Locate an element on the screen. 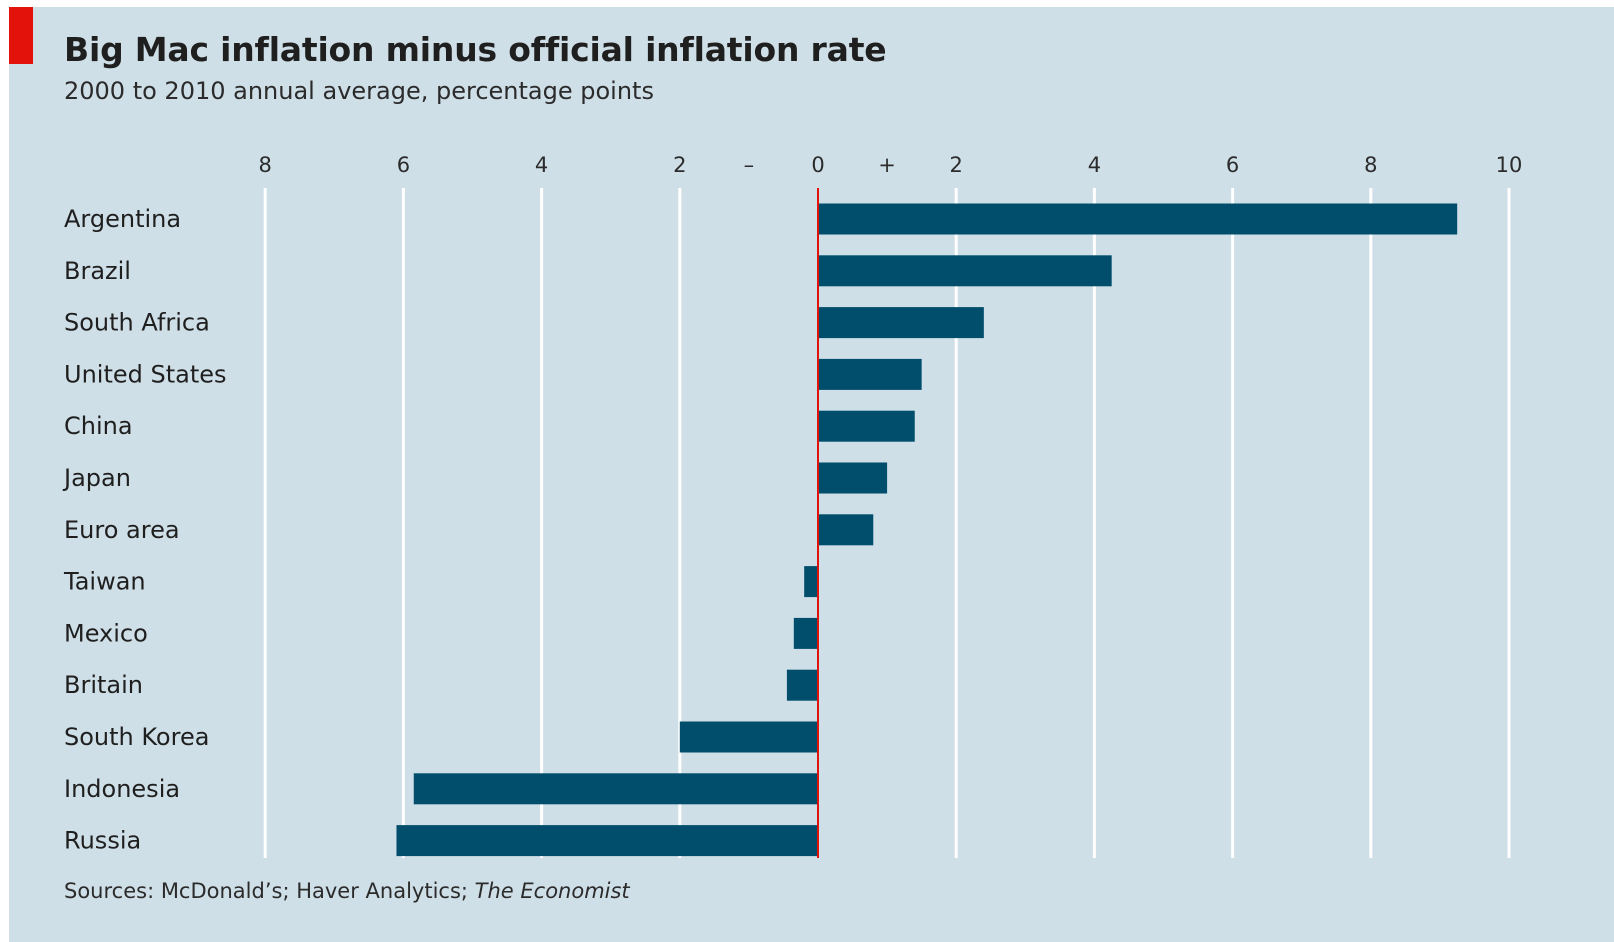 The width and height of the screenshot is (1614, 942). bar-russia is located at coordinates (607, 841).